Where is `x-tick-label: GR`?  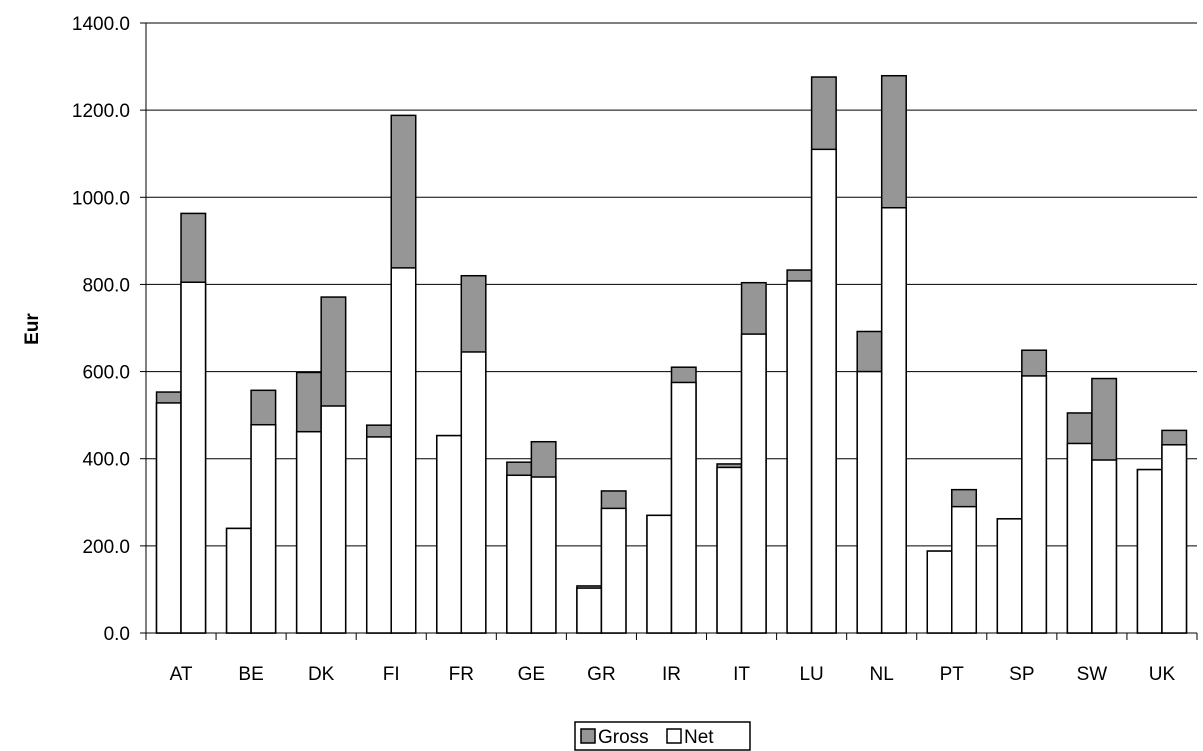 x-tick-label: GR is located at coordinates (601, 674).